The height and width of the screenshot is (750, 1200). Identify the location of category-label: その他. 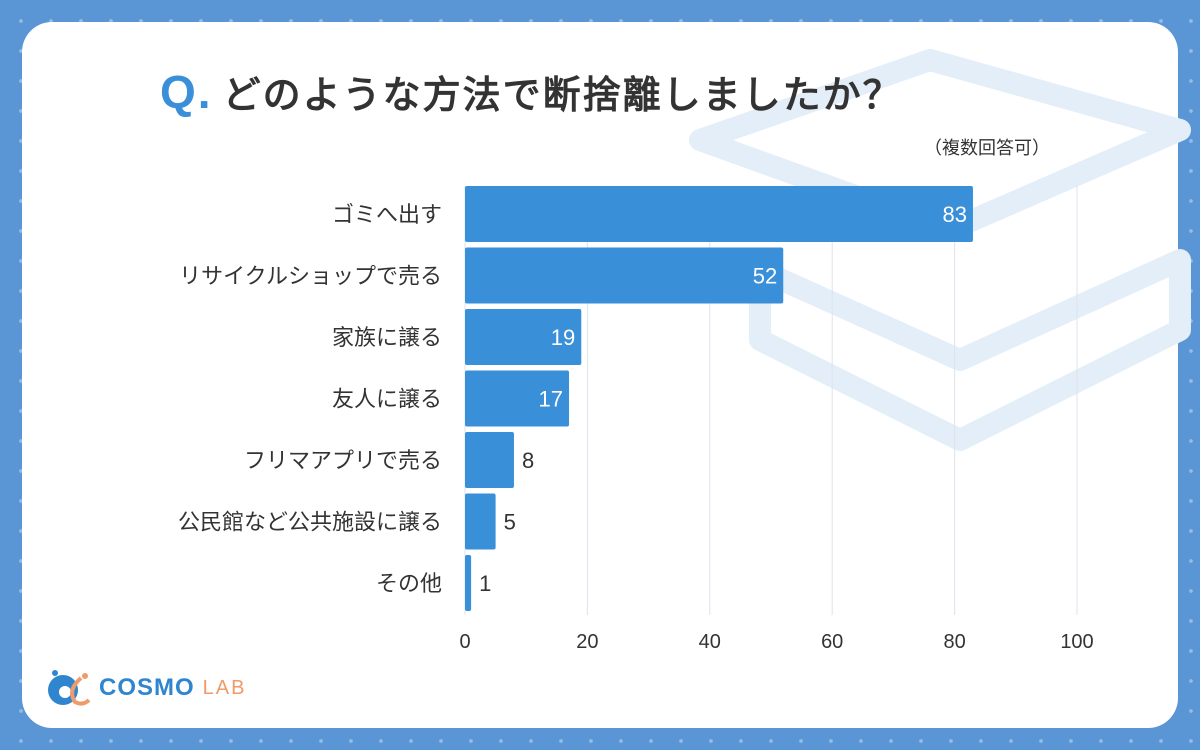
(409, 584).